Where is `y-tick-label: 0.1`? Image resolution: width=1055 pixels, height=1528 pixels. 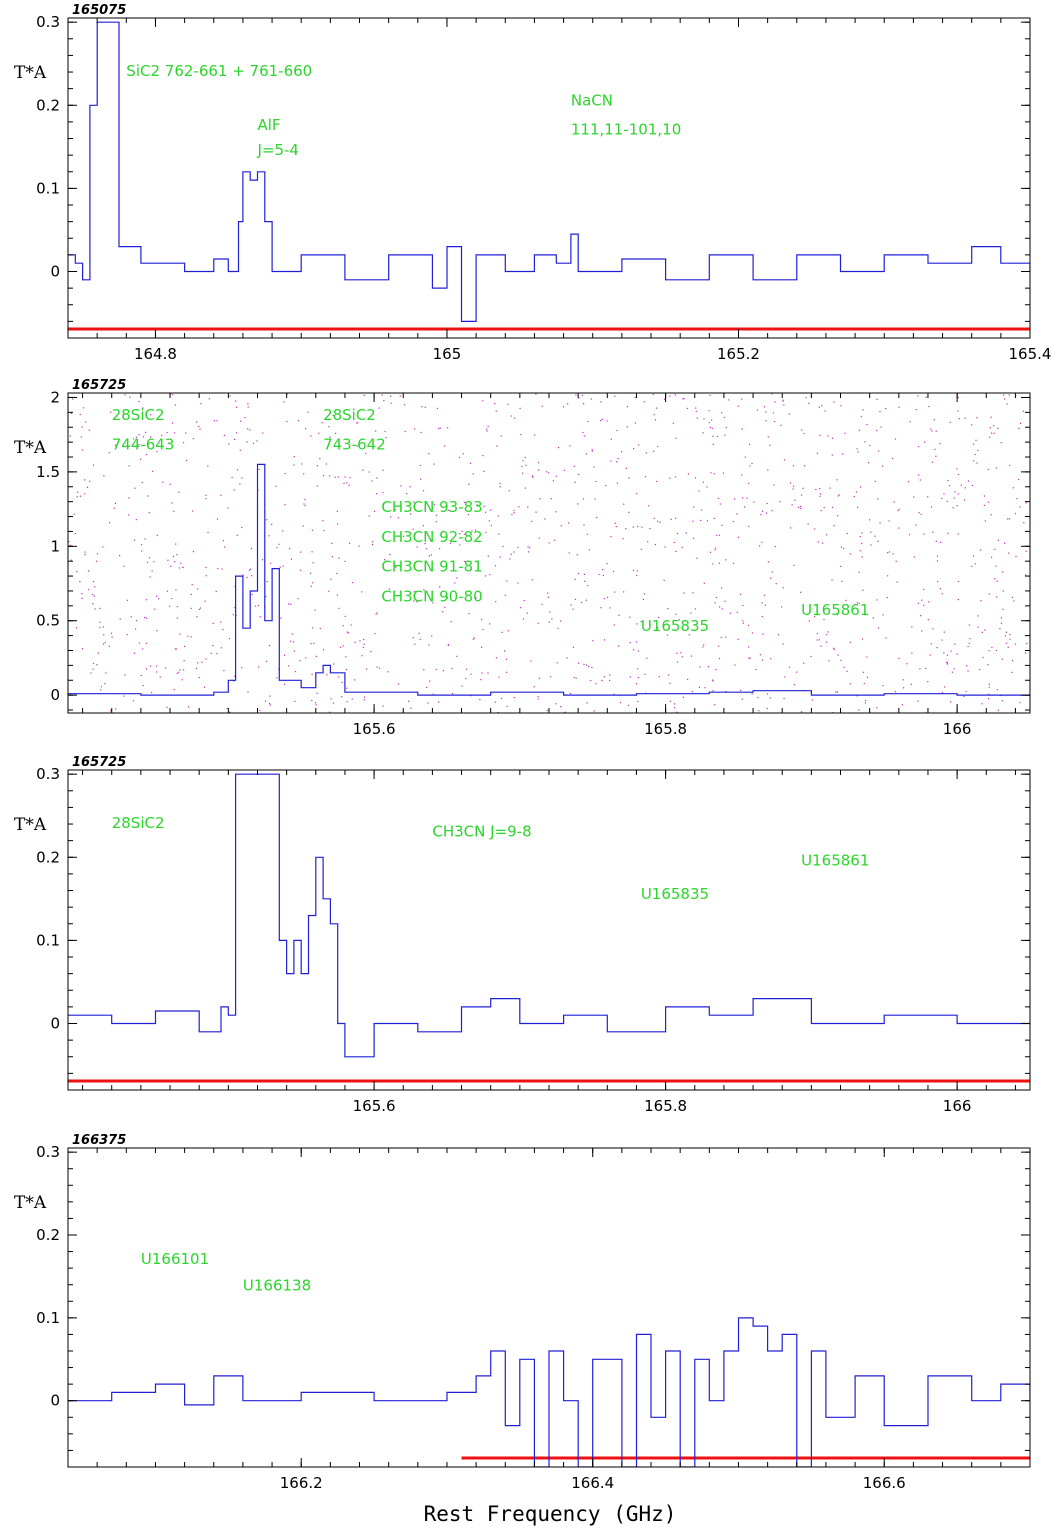
y-tick-label: 0.1 is located at coordinates (48, 1318).